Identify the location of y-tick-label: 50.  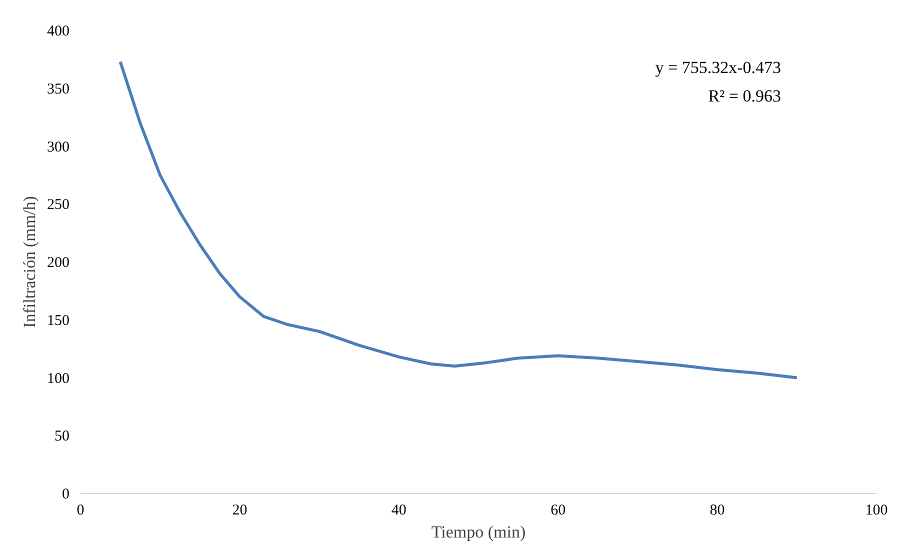
(62, 436).